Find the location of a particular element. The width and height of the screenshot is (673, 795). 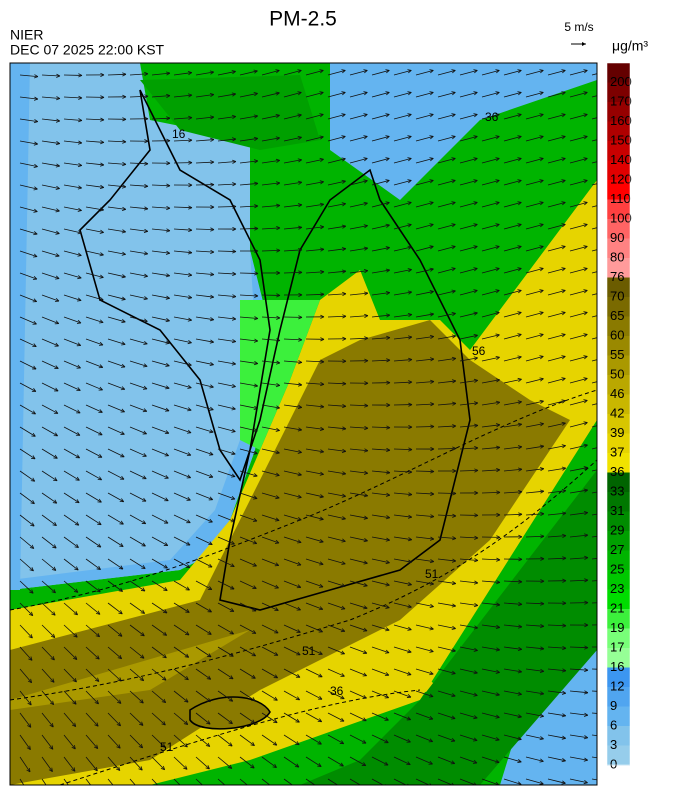

colorbar-swatch is located at coordinates (618, 521).